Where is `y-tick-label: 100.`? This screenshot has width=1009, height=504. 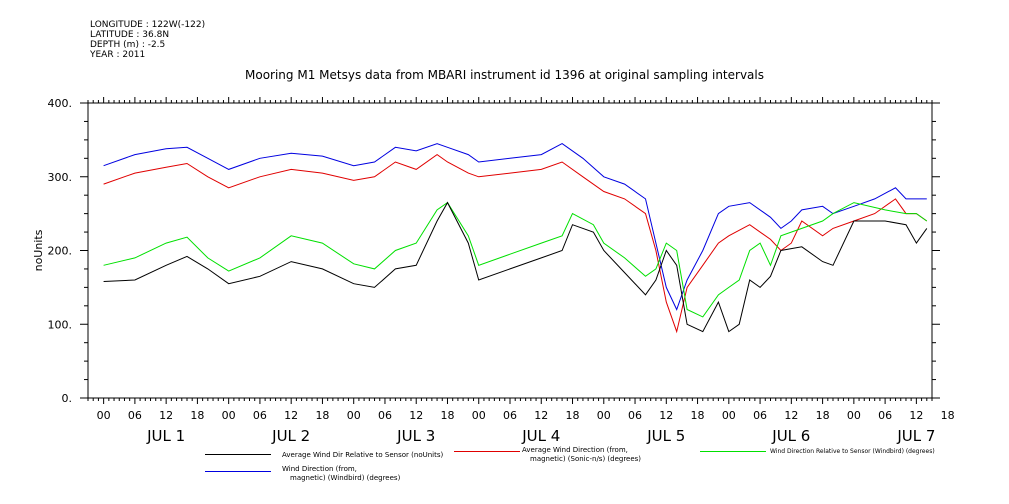 y-tick-label: 100. is located at coordinates (60, 324).